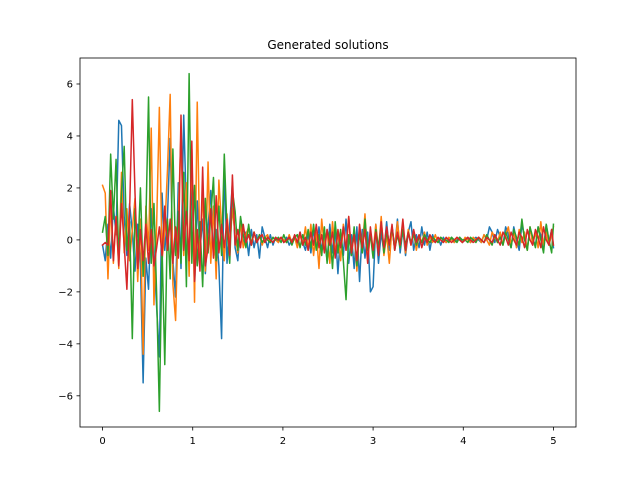 This screenshot has height=480, width=640. I want to click on y-tick-label: 4, so click(70, 136).